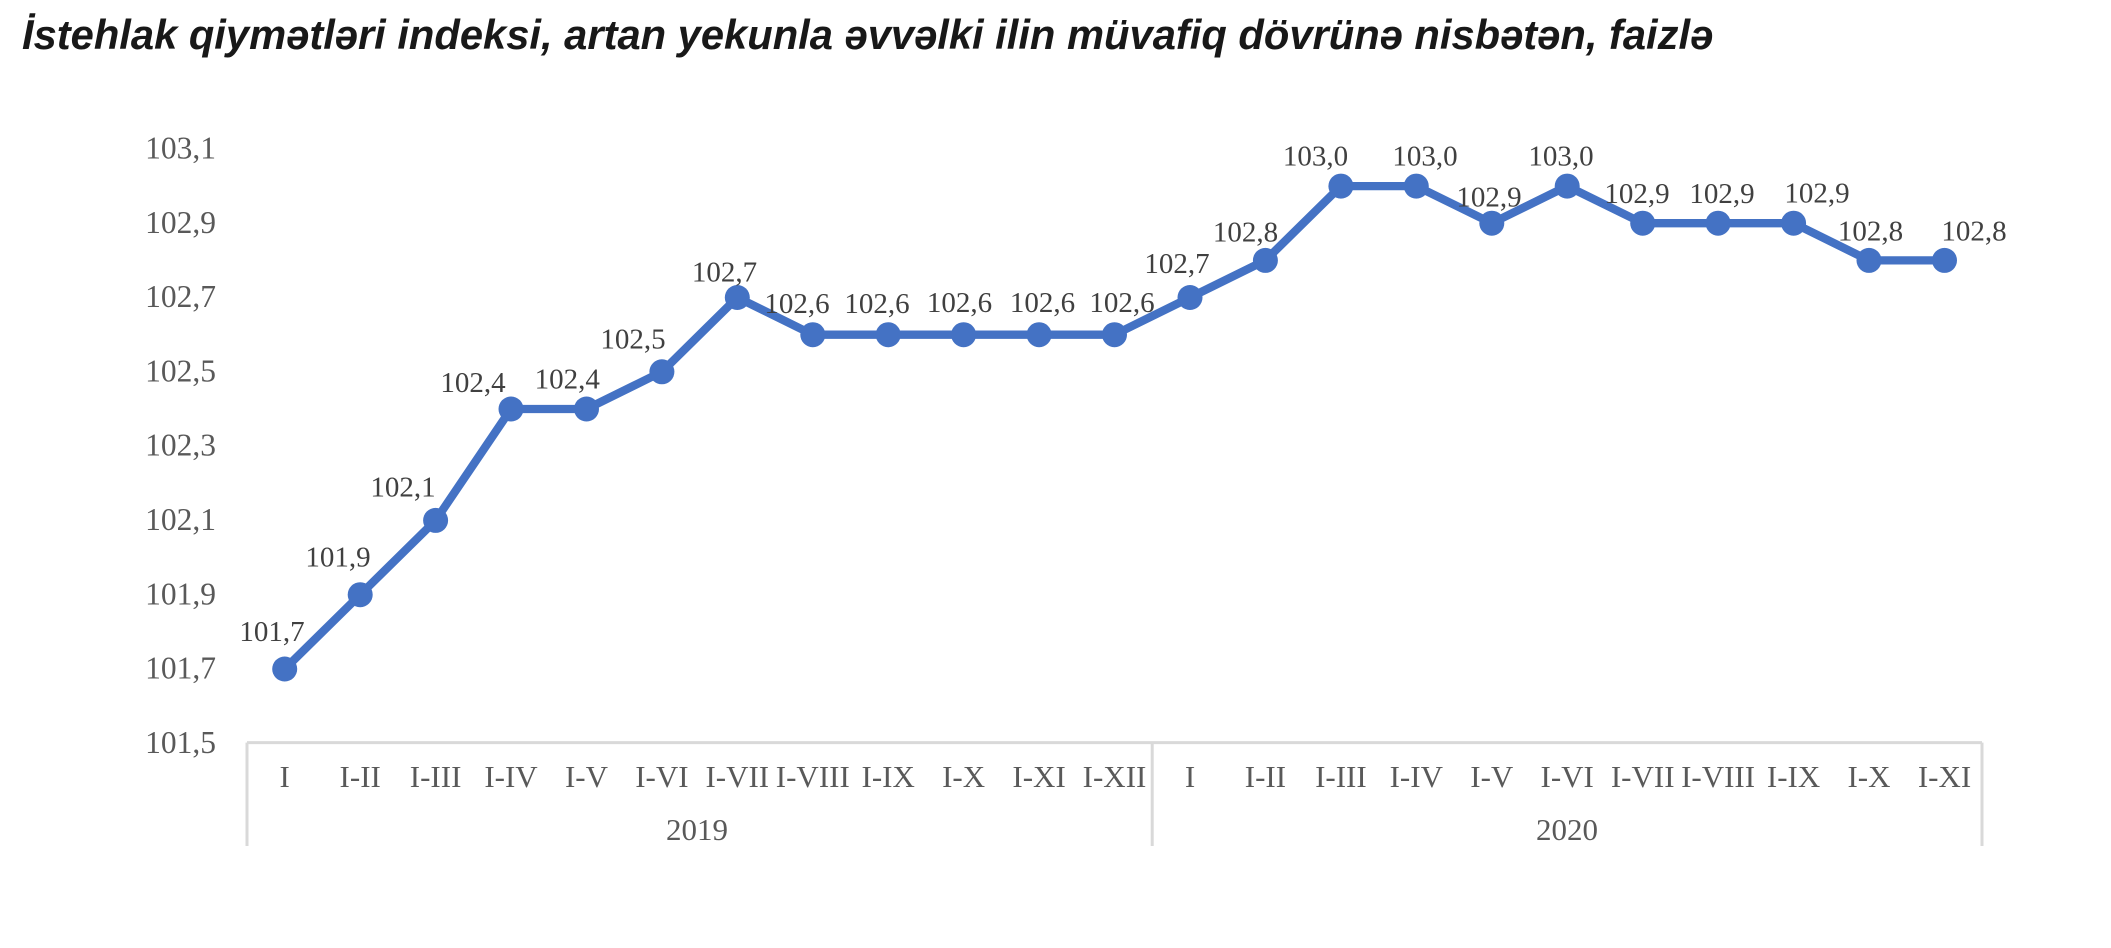 The image size is (2111, 948). Describe the element at coordinates (180, 148) in the screenshot. I see `svg-text: 103,1` at that location.